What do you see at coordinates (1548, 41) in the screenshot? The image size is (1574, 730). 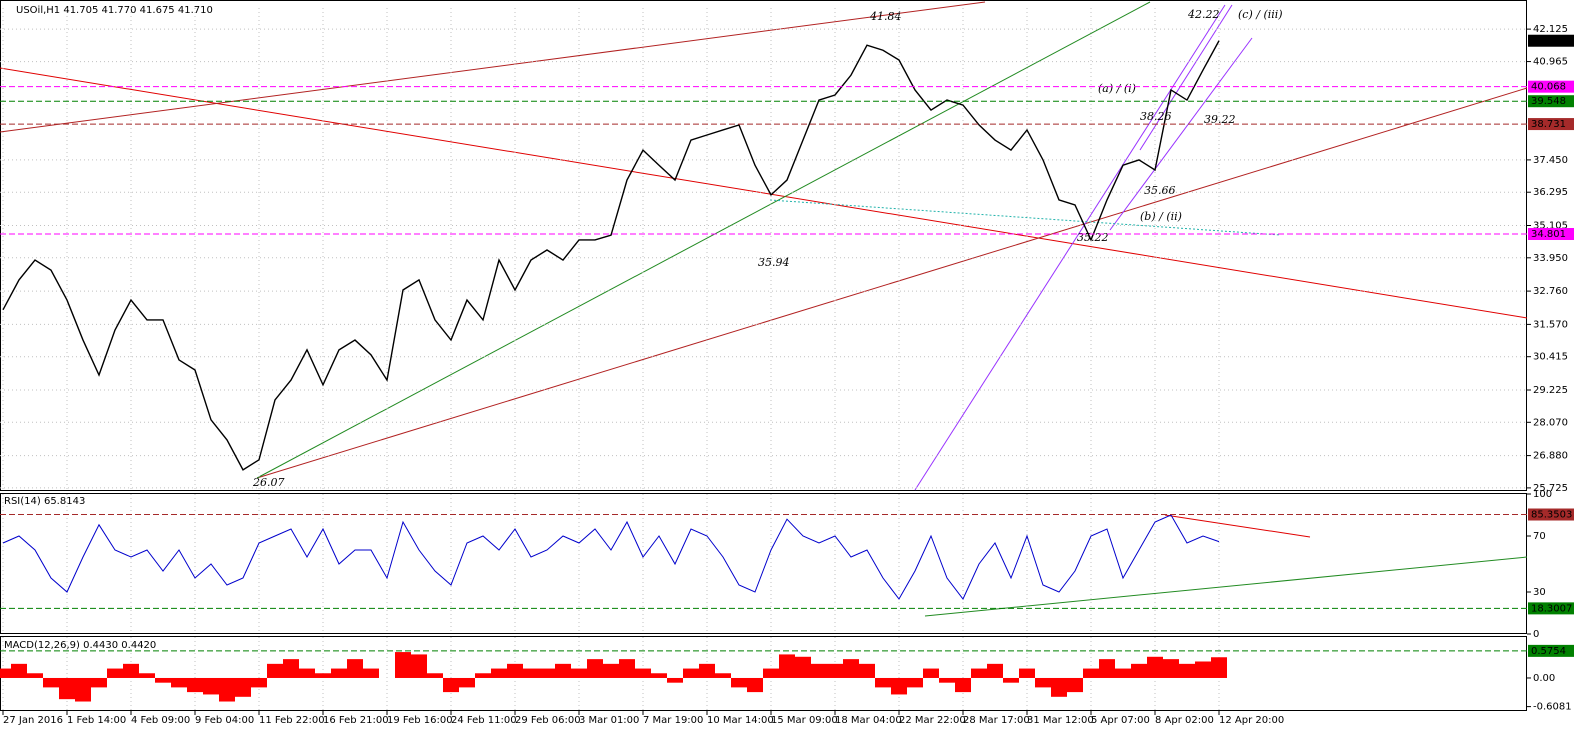 I see `price-label: 41.710` at bounding box center [1548, 41].